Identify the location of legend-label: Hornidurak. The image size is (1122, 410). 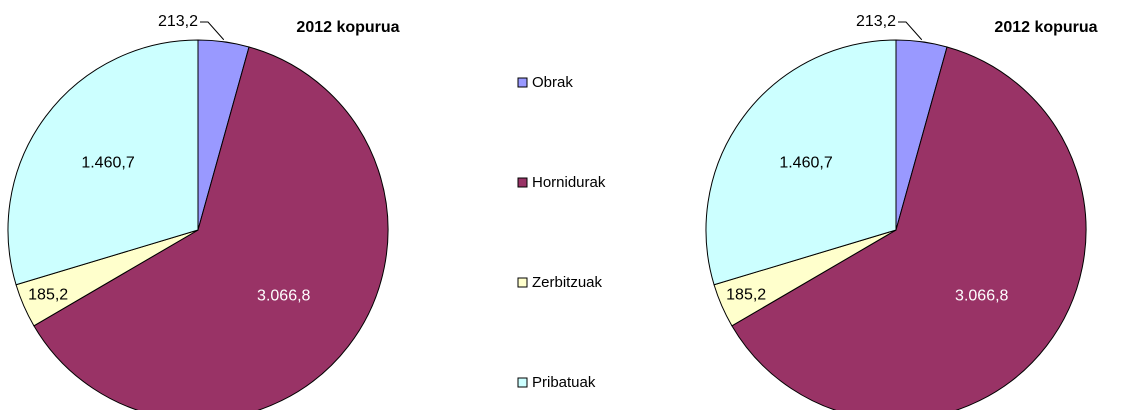
(569, 182).